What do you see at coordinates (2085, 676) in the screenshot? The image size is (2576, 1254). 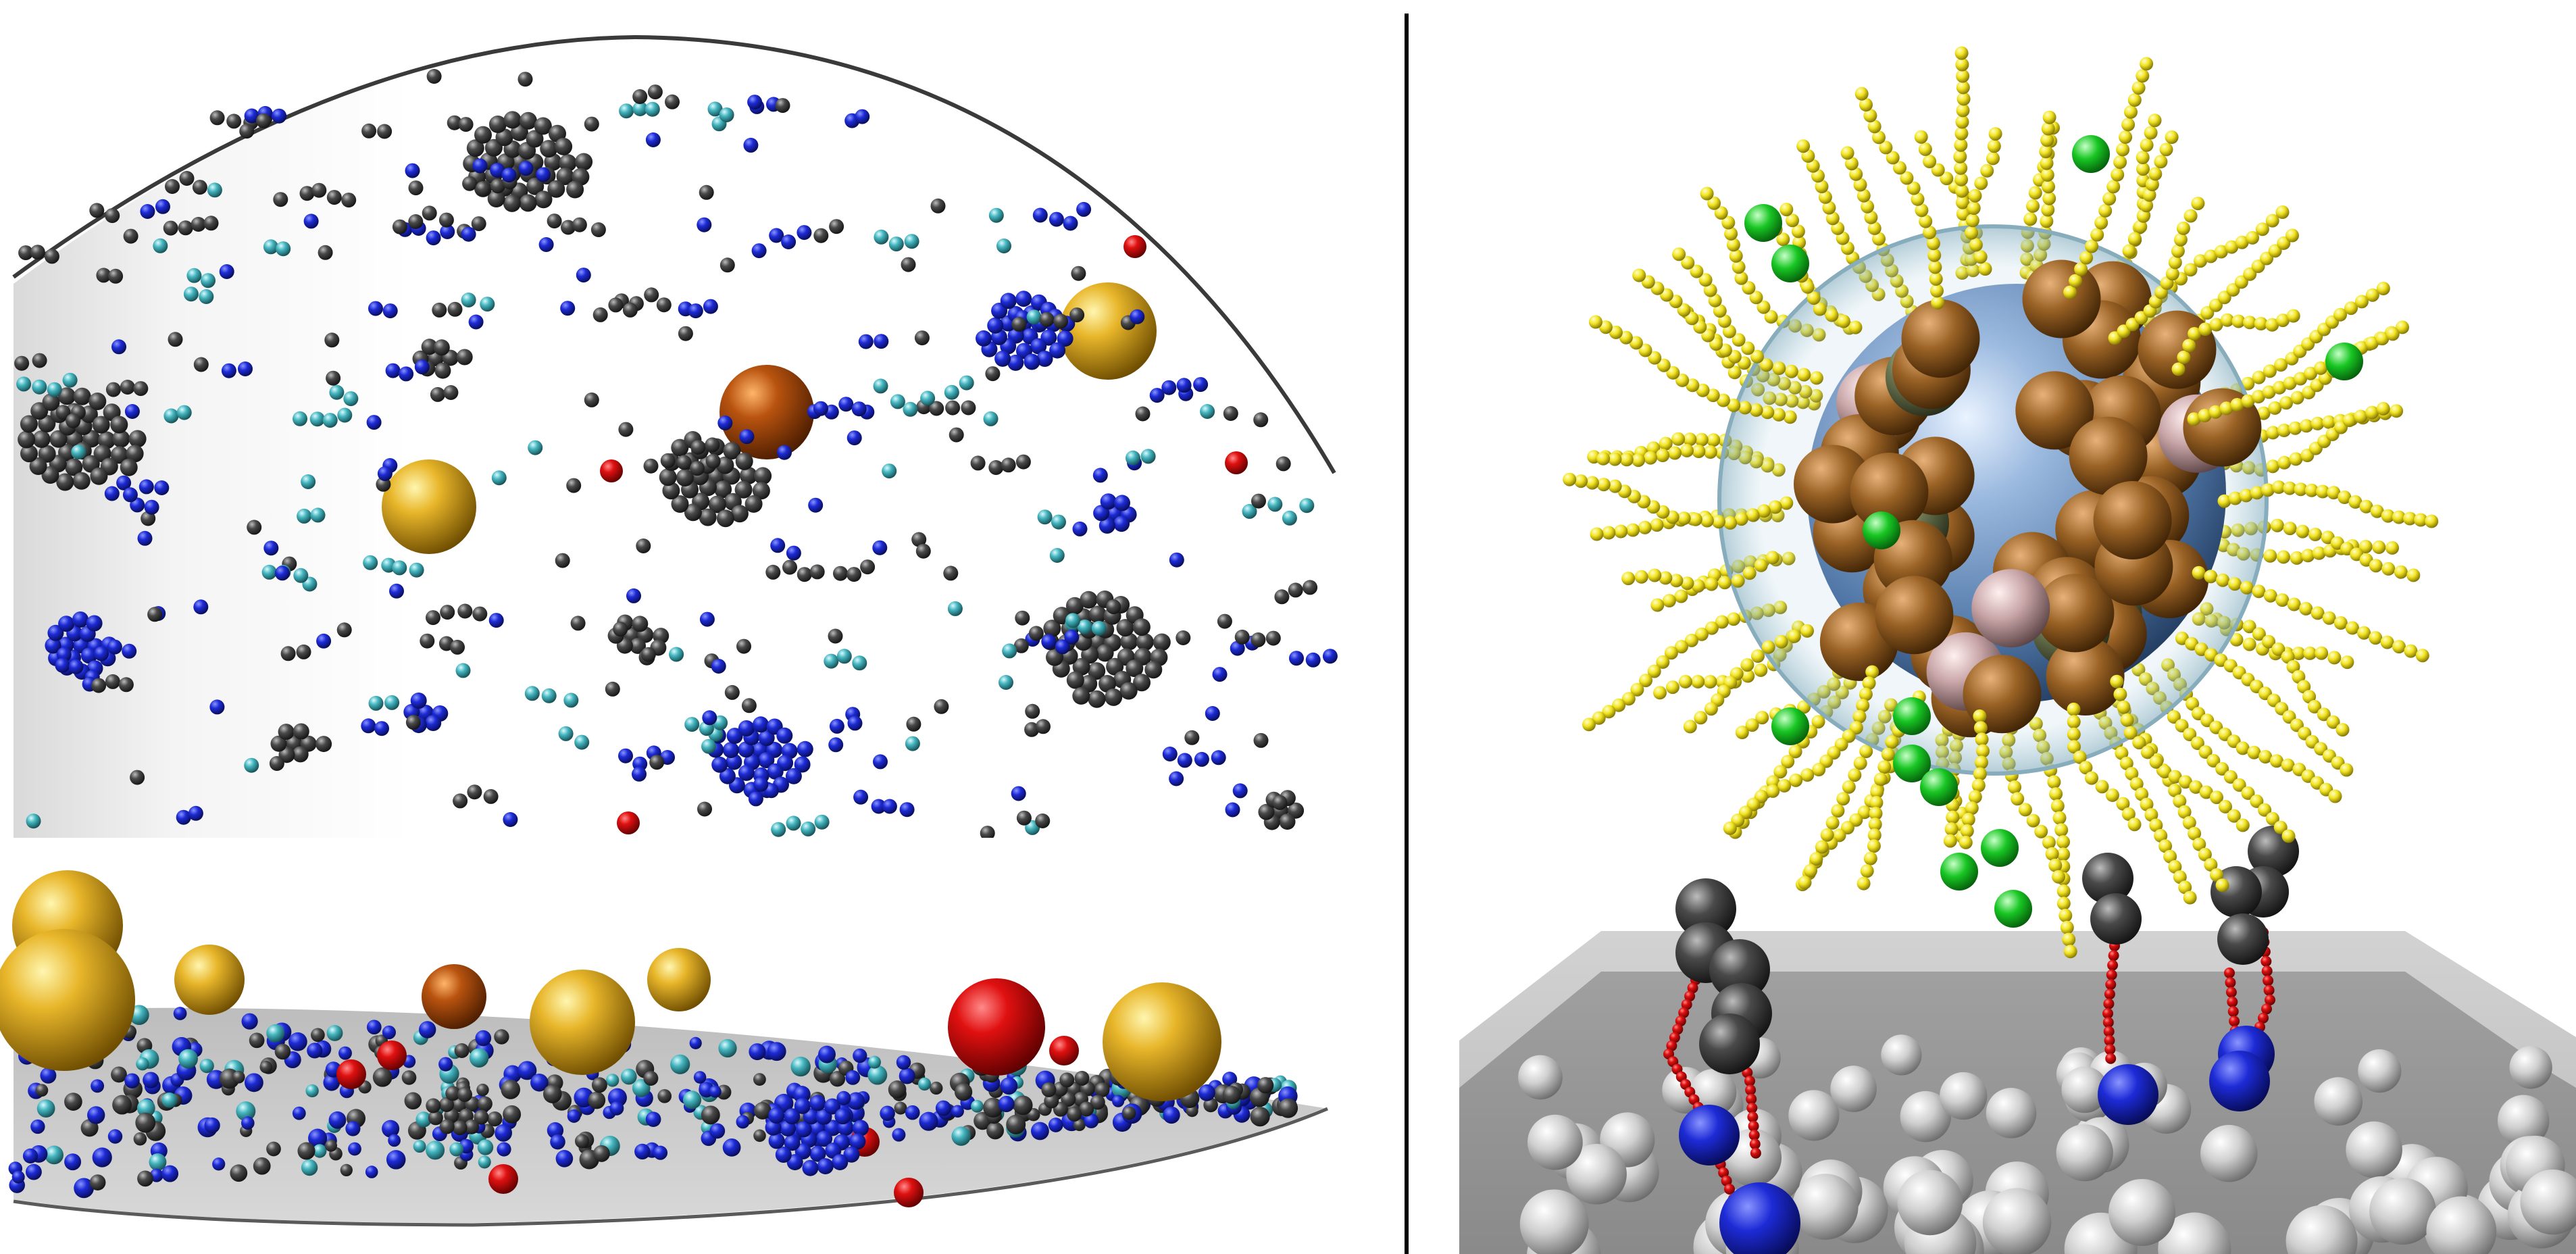 I see `brown-bead` at bounding box center [2085, 676].